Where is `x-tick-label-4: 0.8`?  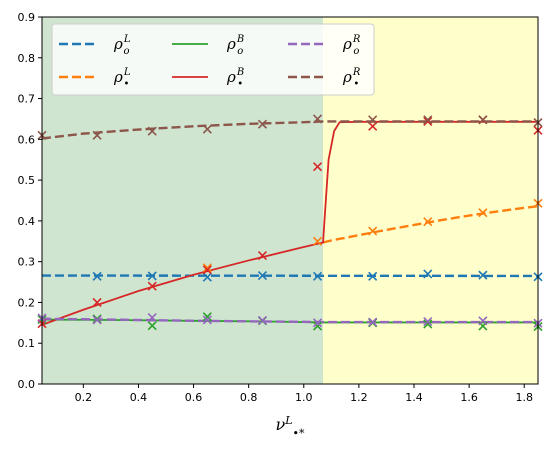 x-tick-label-4: 0.8 is located at coordinates (249, 397).